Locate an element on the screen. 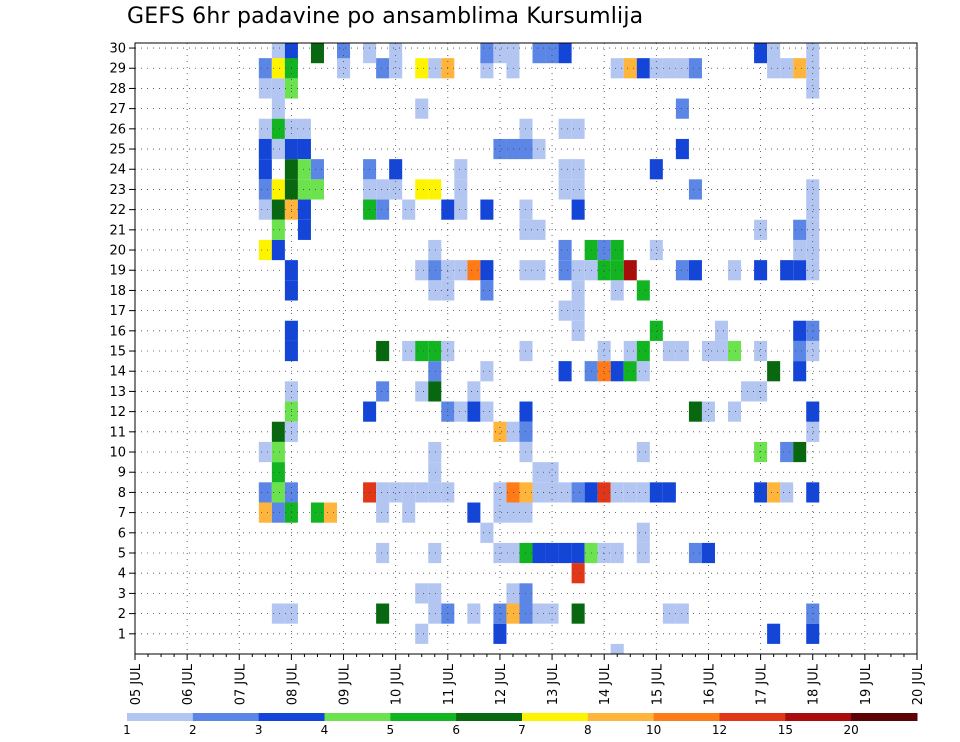  y-tick-label: 15 is located at coordinates (117, 352).